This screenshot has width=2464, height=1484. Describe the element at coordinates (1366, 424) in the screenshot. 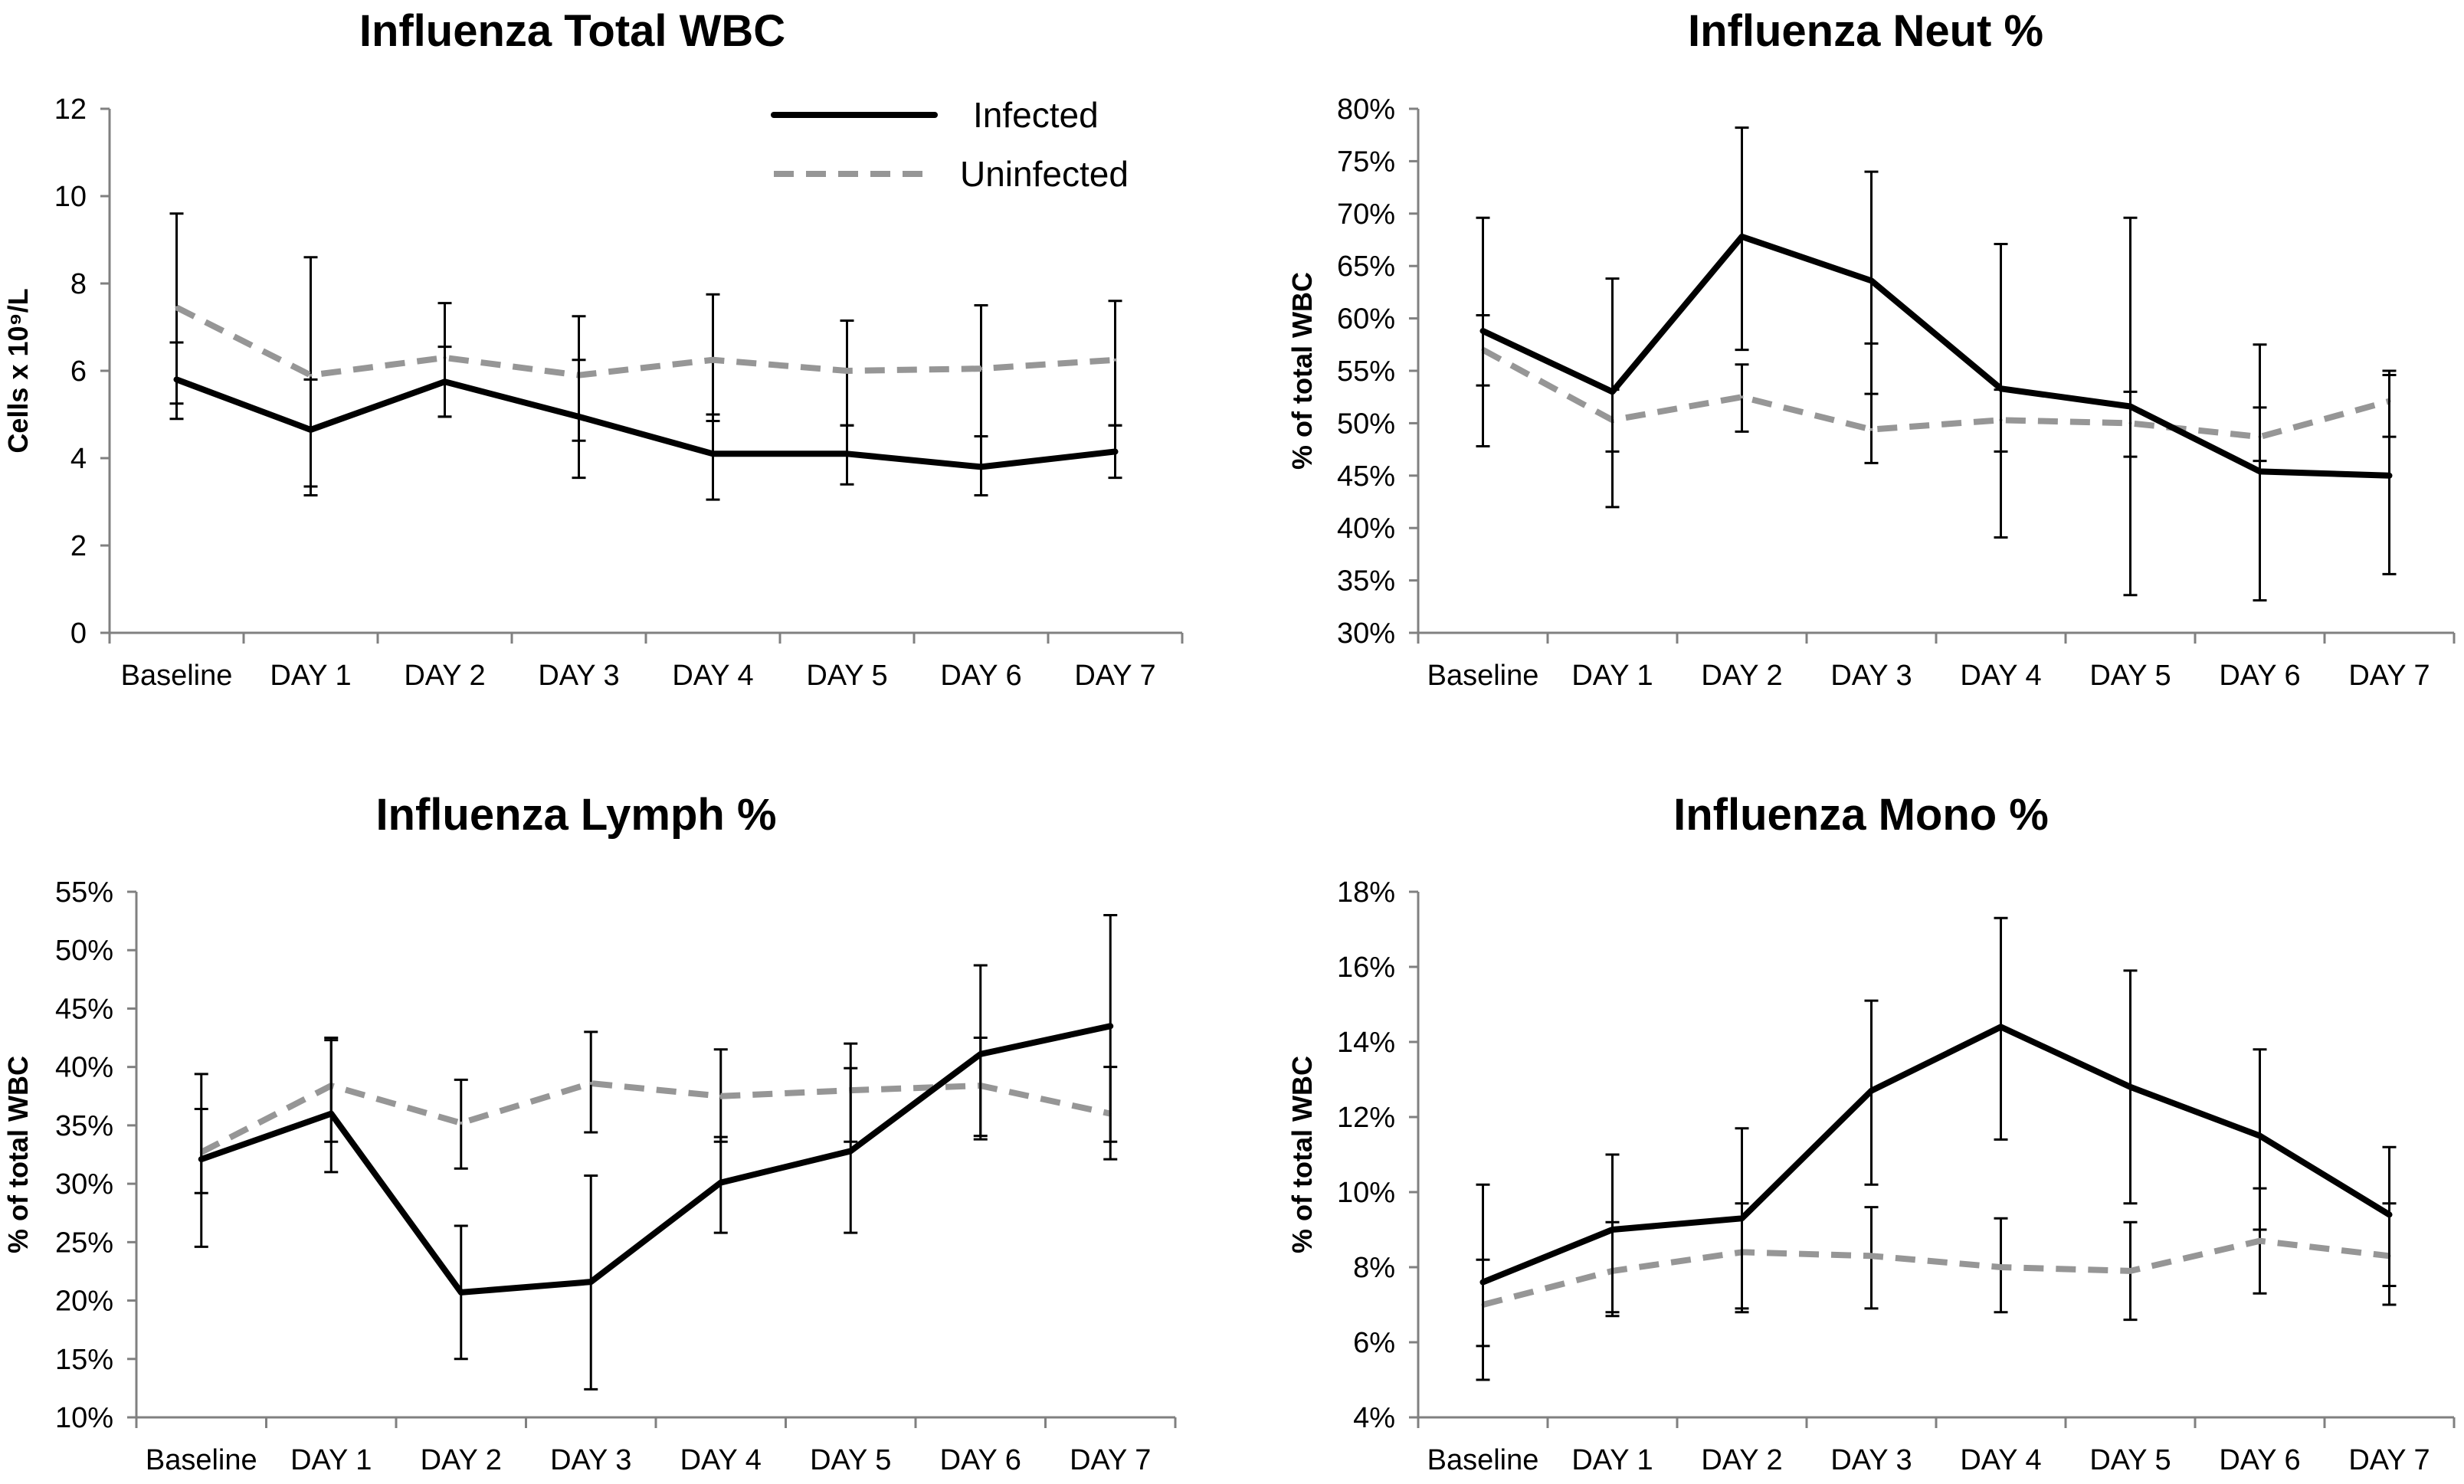

I see `y-tick-label: 50%` at that location.